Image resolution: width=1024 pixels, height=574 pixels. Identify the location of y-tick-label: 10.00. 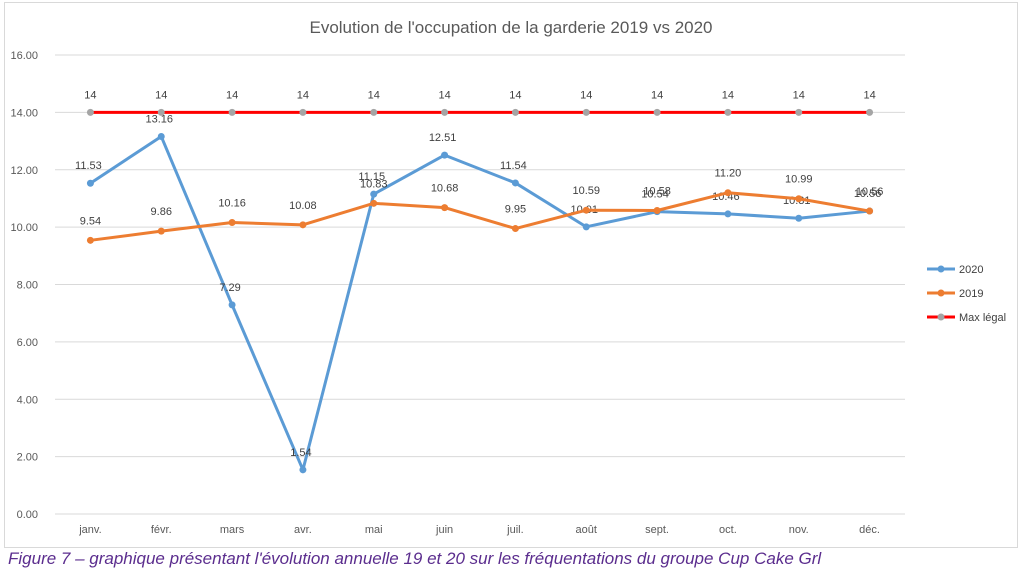
(24, 228).